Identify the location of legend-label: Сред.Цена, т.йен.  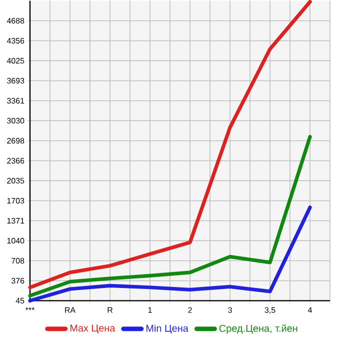
(258, 329).